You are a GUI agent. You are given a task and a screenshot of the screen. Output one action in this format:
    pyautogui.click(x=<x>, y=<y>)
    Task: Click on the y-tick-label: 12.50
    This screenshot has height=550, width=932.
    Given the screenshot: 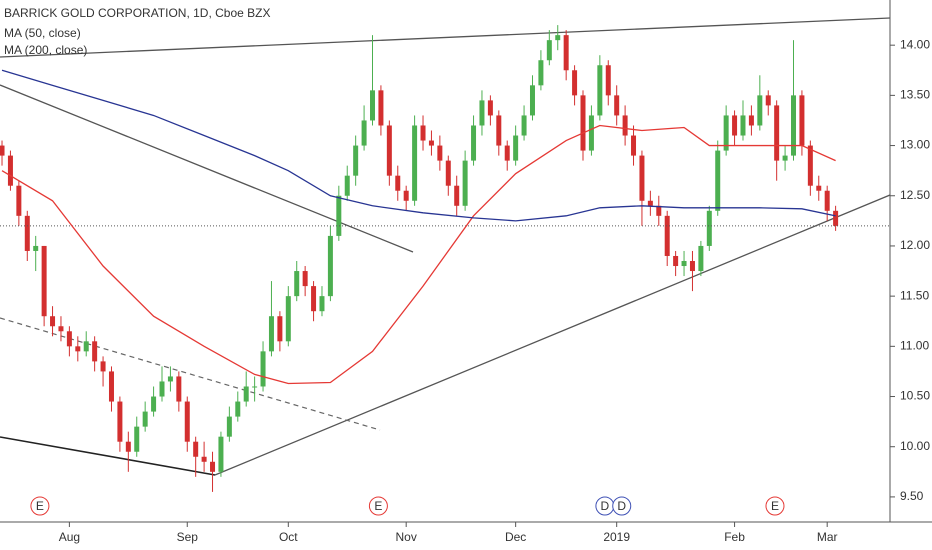 What is the action you would take?
    pyautogui.click(x=915, y=195)
    